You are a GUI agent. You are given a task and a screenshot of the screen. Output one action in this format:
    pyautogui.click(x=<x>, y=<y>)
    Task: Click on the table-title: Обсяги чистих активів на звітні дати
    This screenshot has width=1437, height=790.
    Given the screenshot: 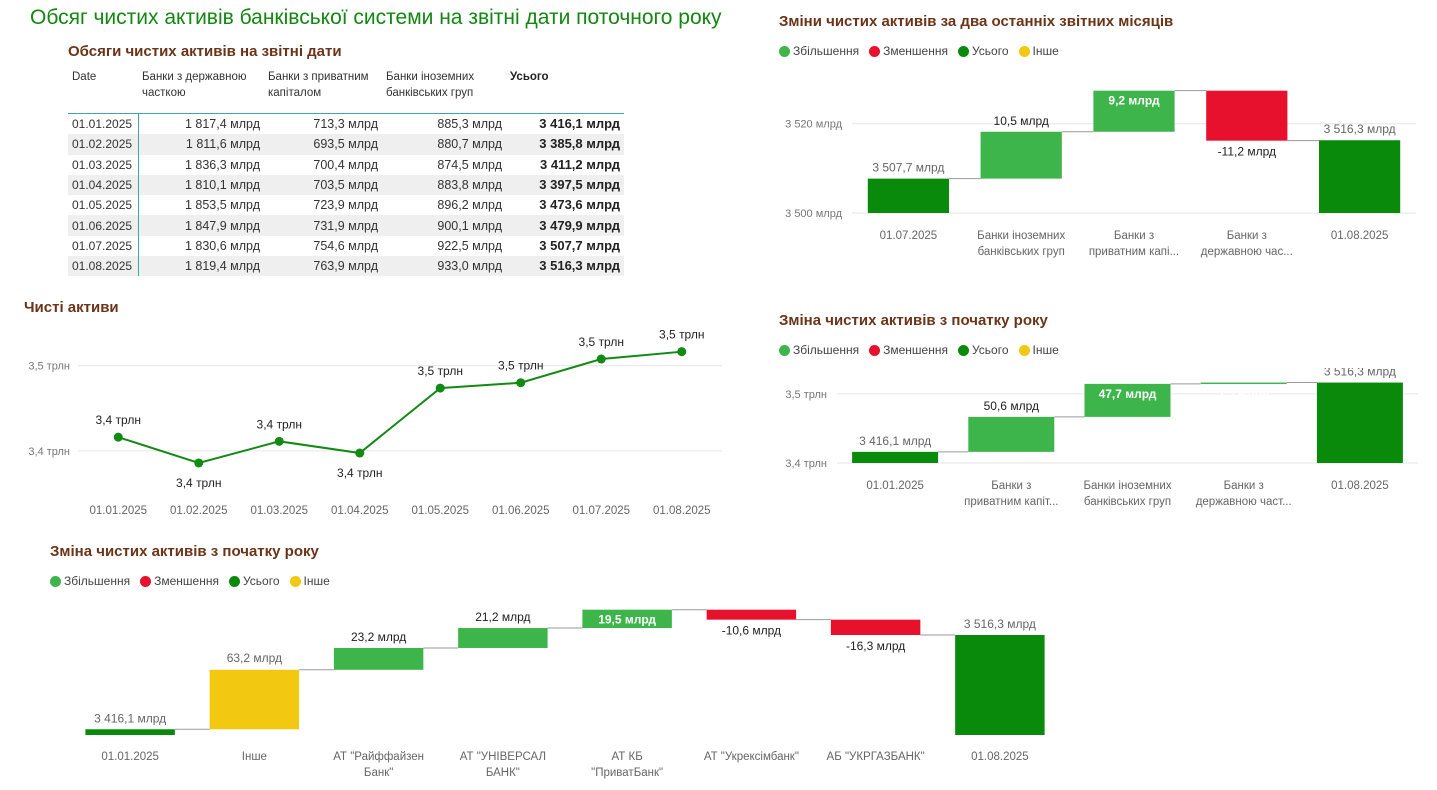 What is the action you would take?
    pyautogui.click(x=205, y=51)
    